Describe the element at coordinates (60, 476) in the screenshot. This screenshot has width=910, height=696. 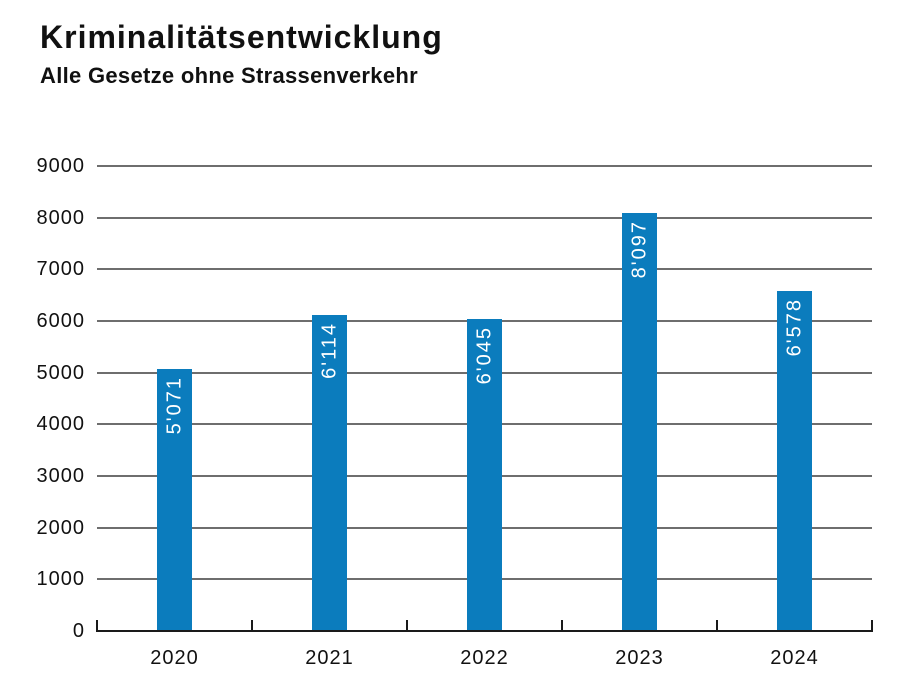
I see `y-tick-label: 3000` at that location.